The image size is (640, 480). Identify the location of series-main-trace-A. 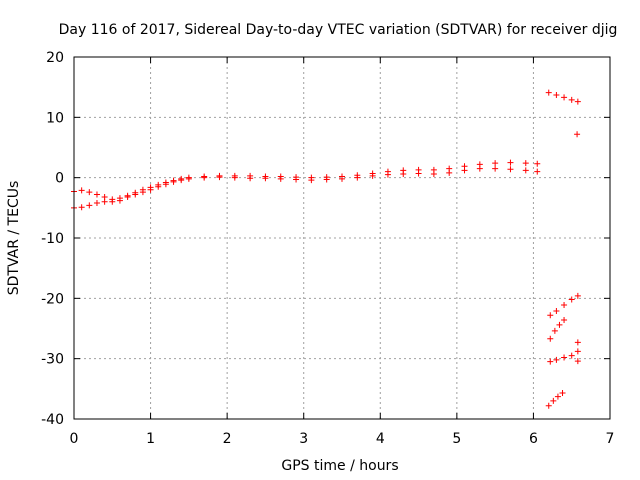
(306, 181).